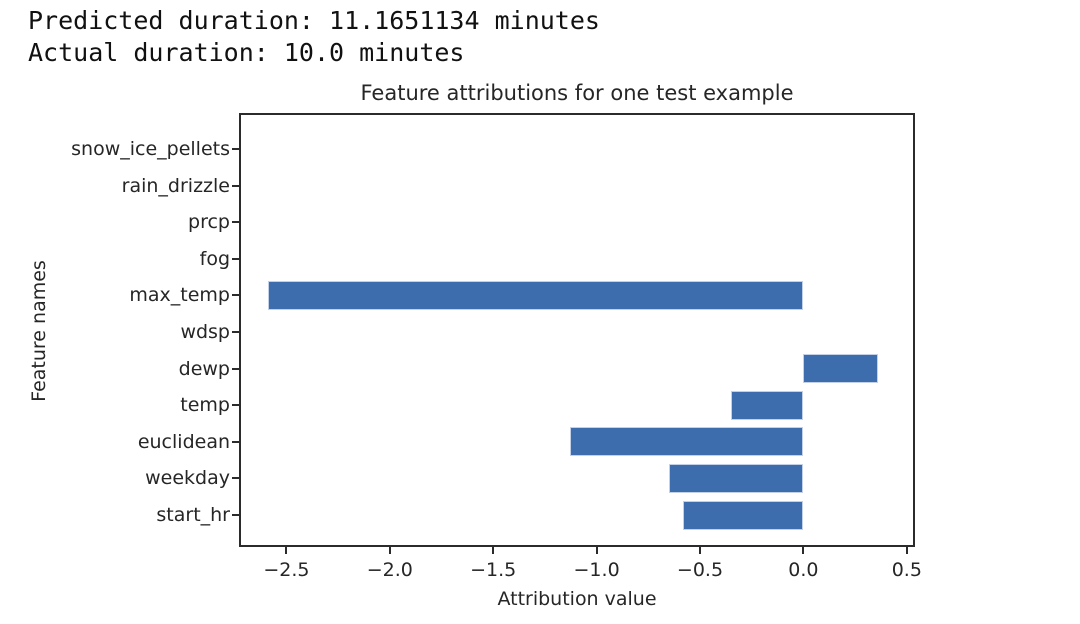  I want to click on bar-weekday, so click(736, 478).